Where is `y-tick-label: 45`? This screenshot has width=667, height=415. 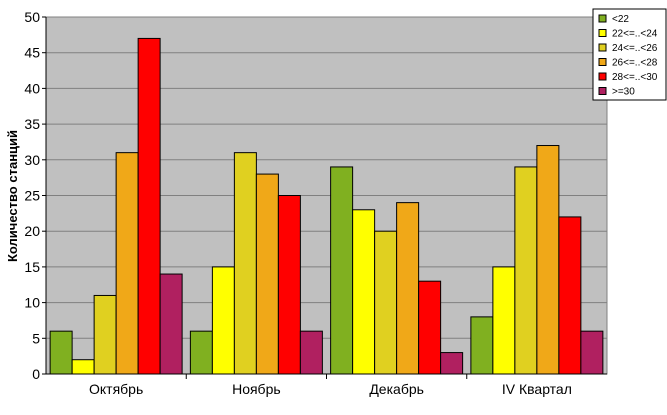
y-tick-label: 45 is located at coordinates (32, 53).